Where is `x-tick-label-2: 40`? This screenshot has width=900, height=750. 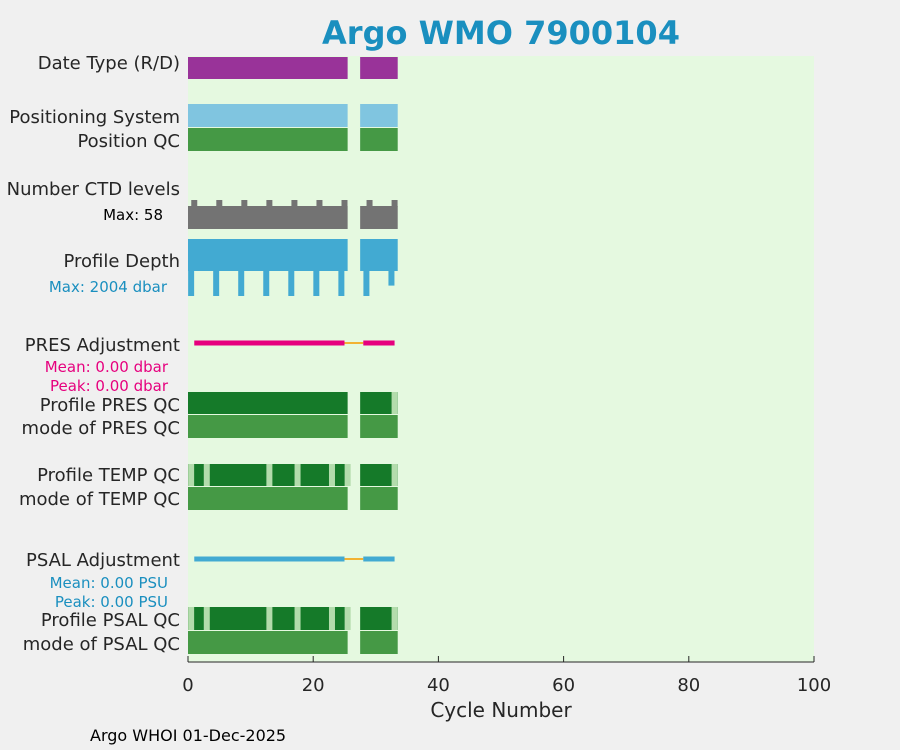
x-tick-label-2: 40 is located at coordinates (438, 685).